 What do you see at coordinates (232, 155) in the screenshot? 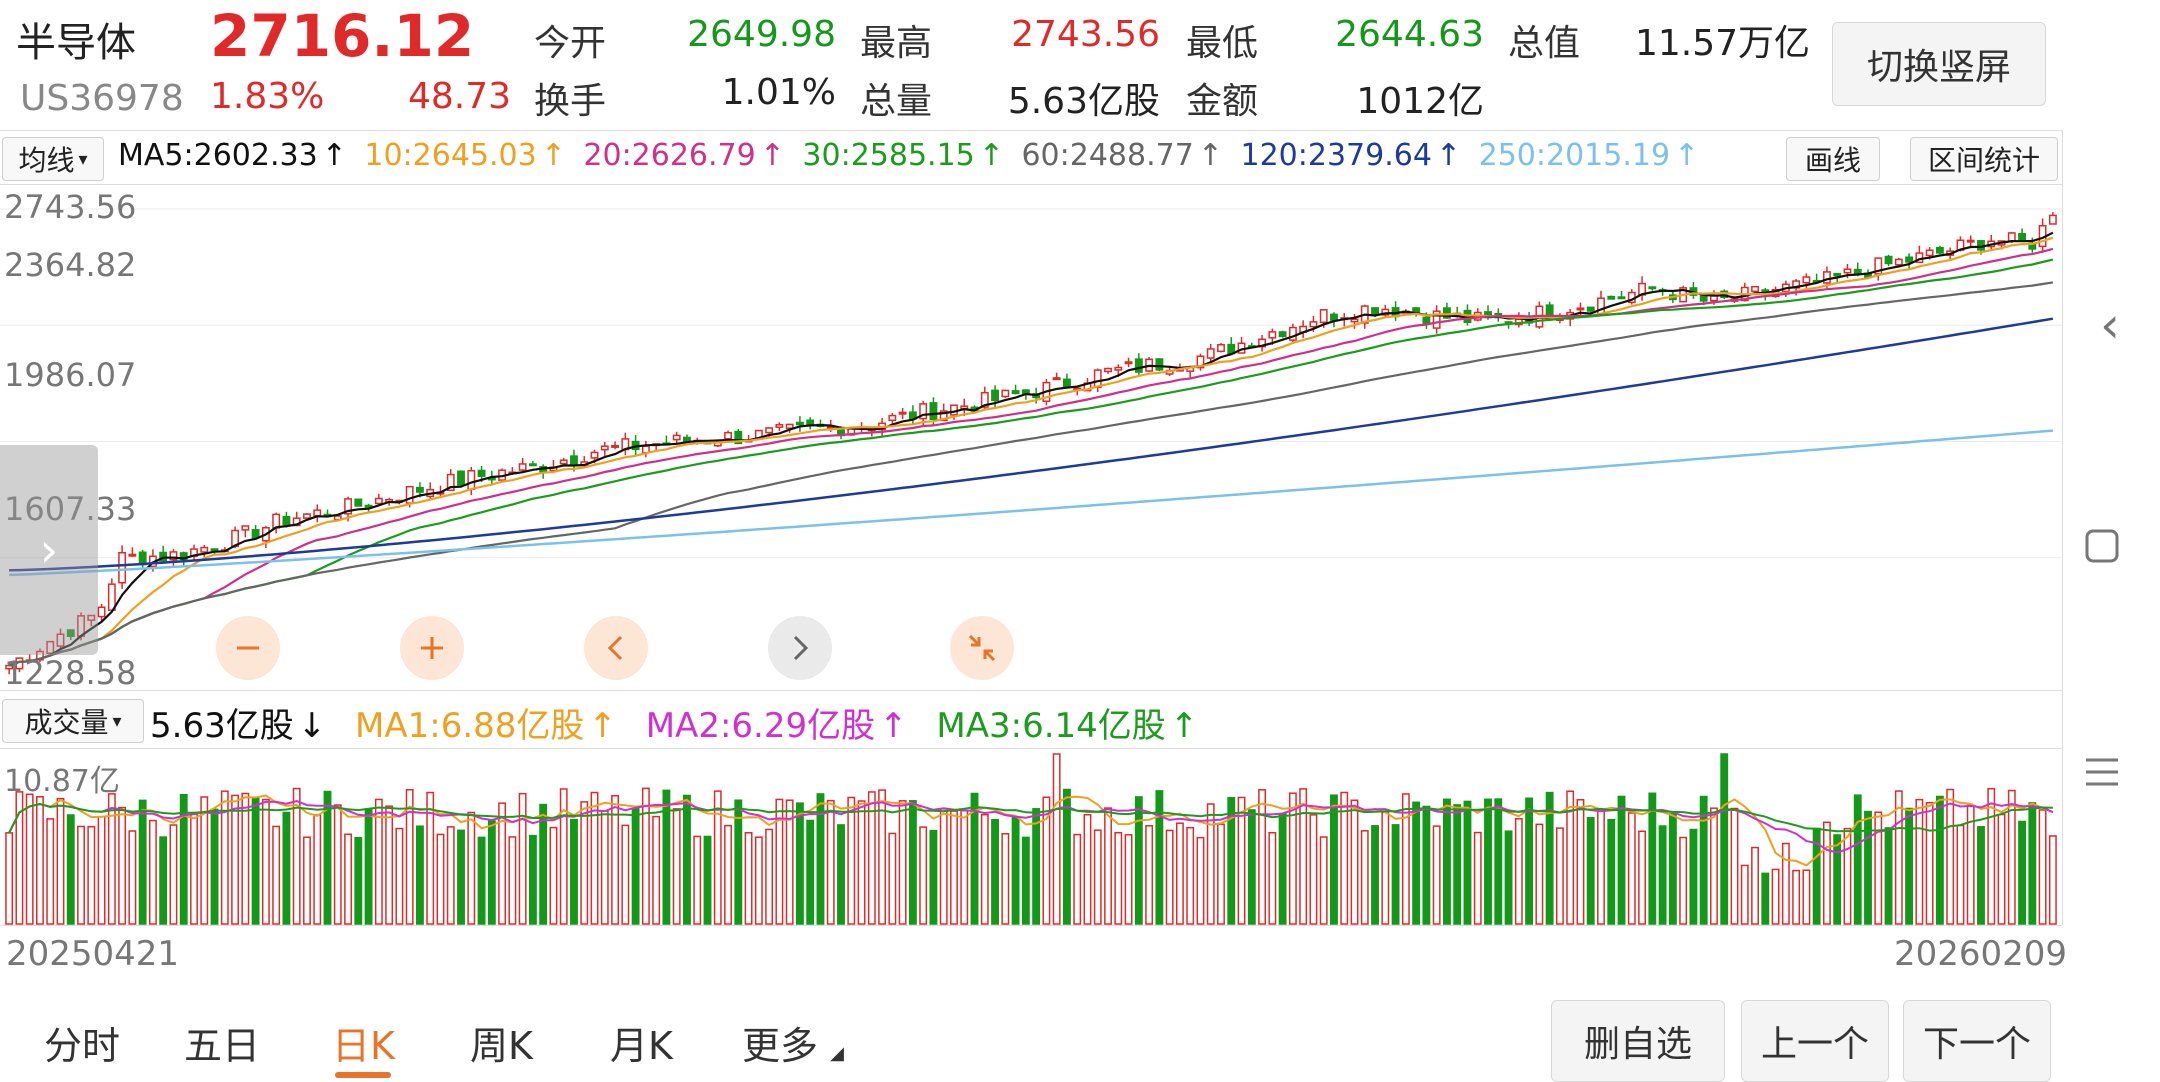
I see `ma5-value: MA5:2602.33 ↑` at bounding box center [232, 155].